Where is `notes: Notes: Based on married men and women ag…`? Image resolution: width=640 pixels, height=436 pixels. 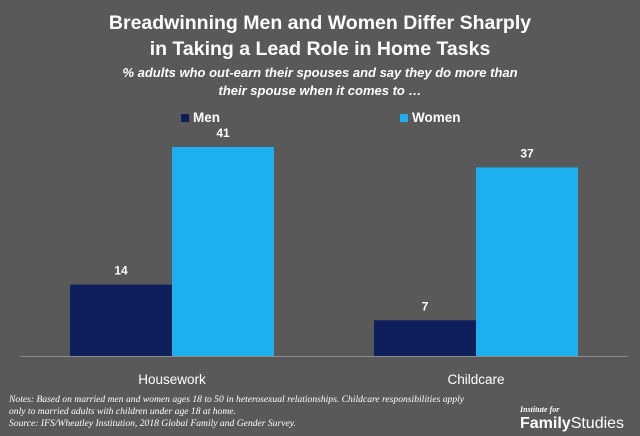 notes: Notes: Based on married men and women ag… is located at coordinates (259, 412).